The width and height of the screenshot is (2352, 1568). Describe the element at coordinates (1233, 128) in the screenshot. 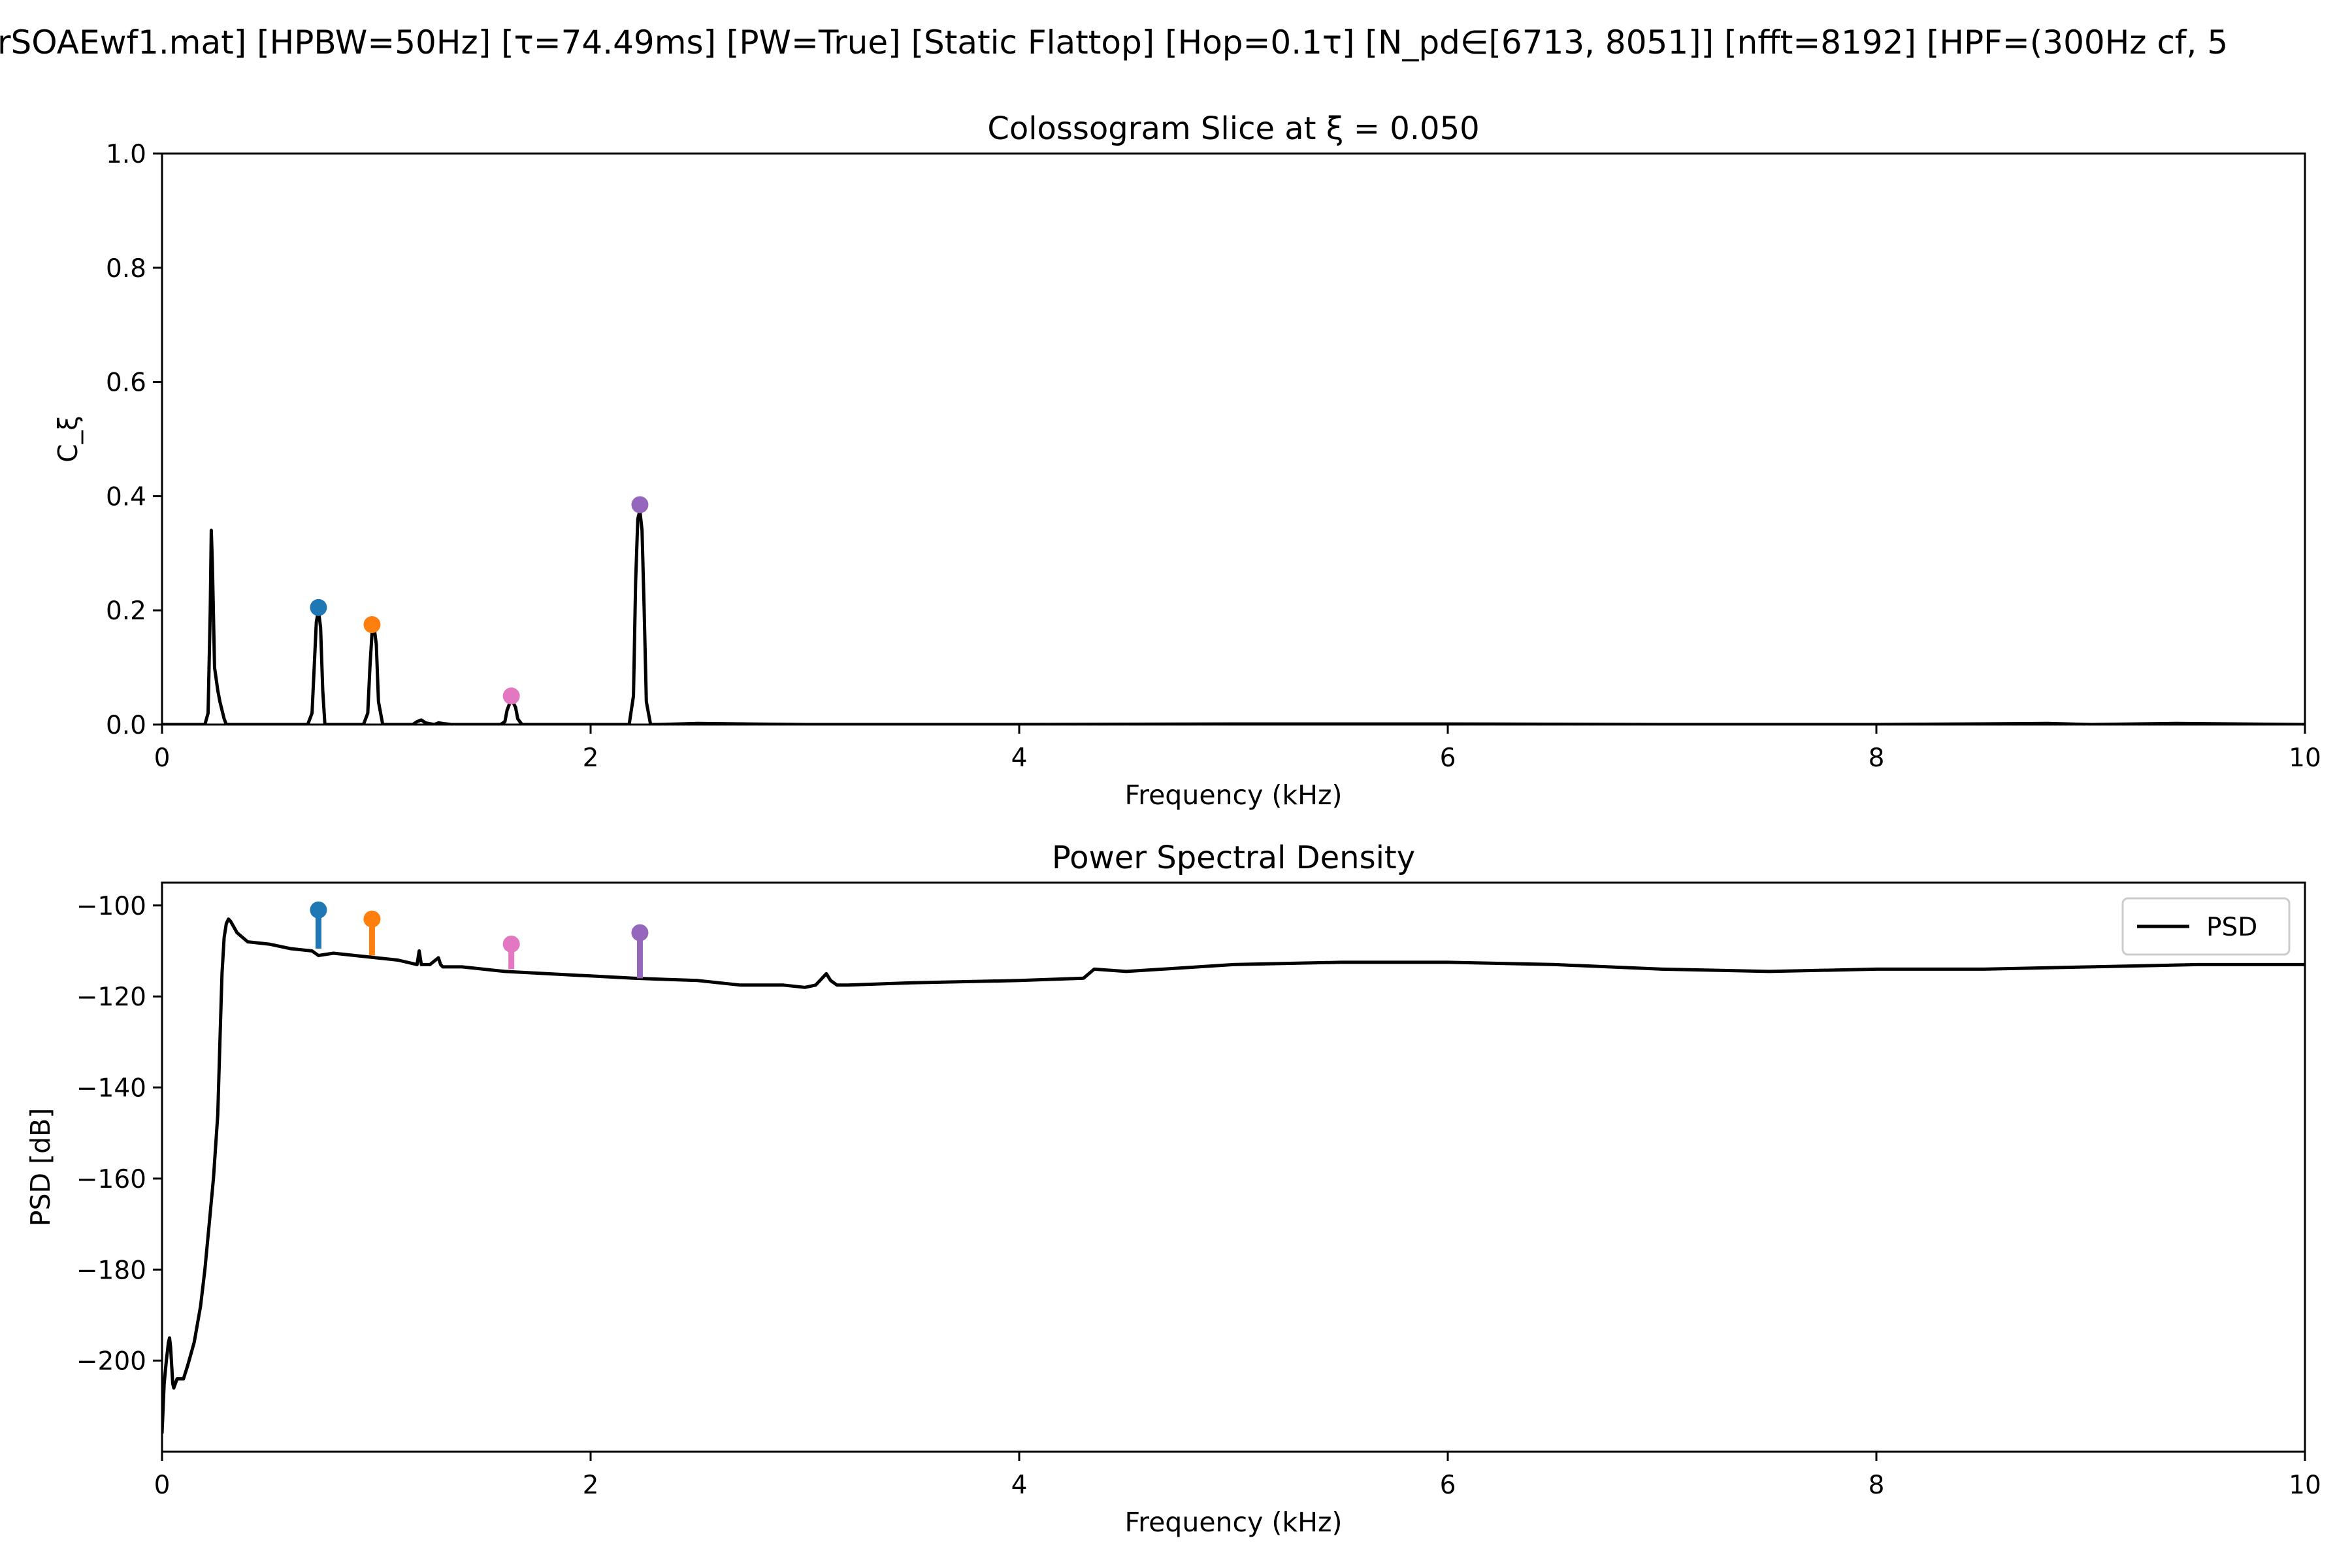

I see `colossogram-slice-title: Colossogram Slice at ξ = 0.050` at that location.